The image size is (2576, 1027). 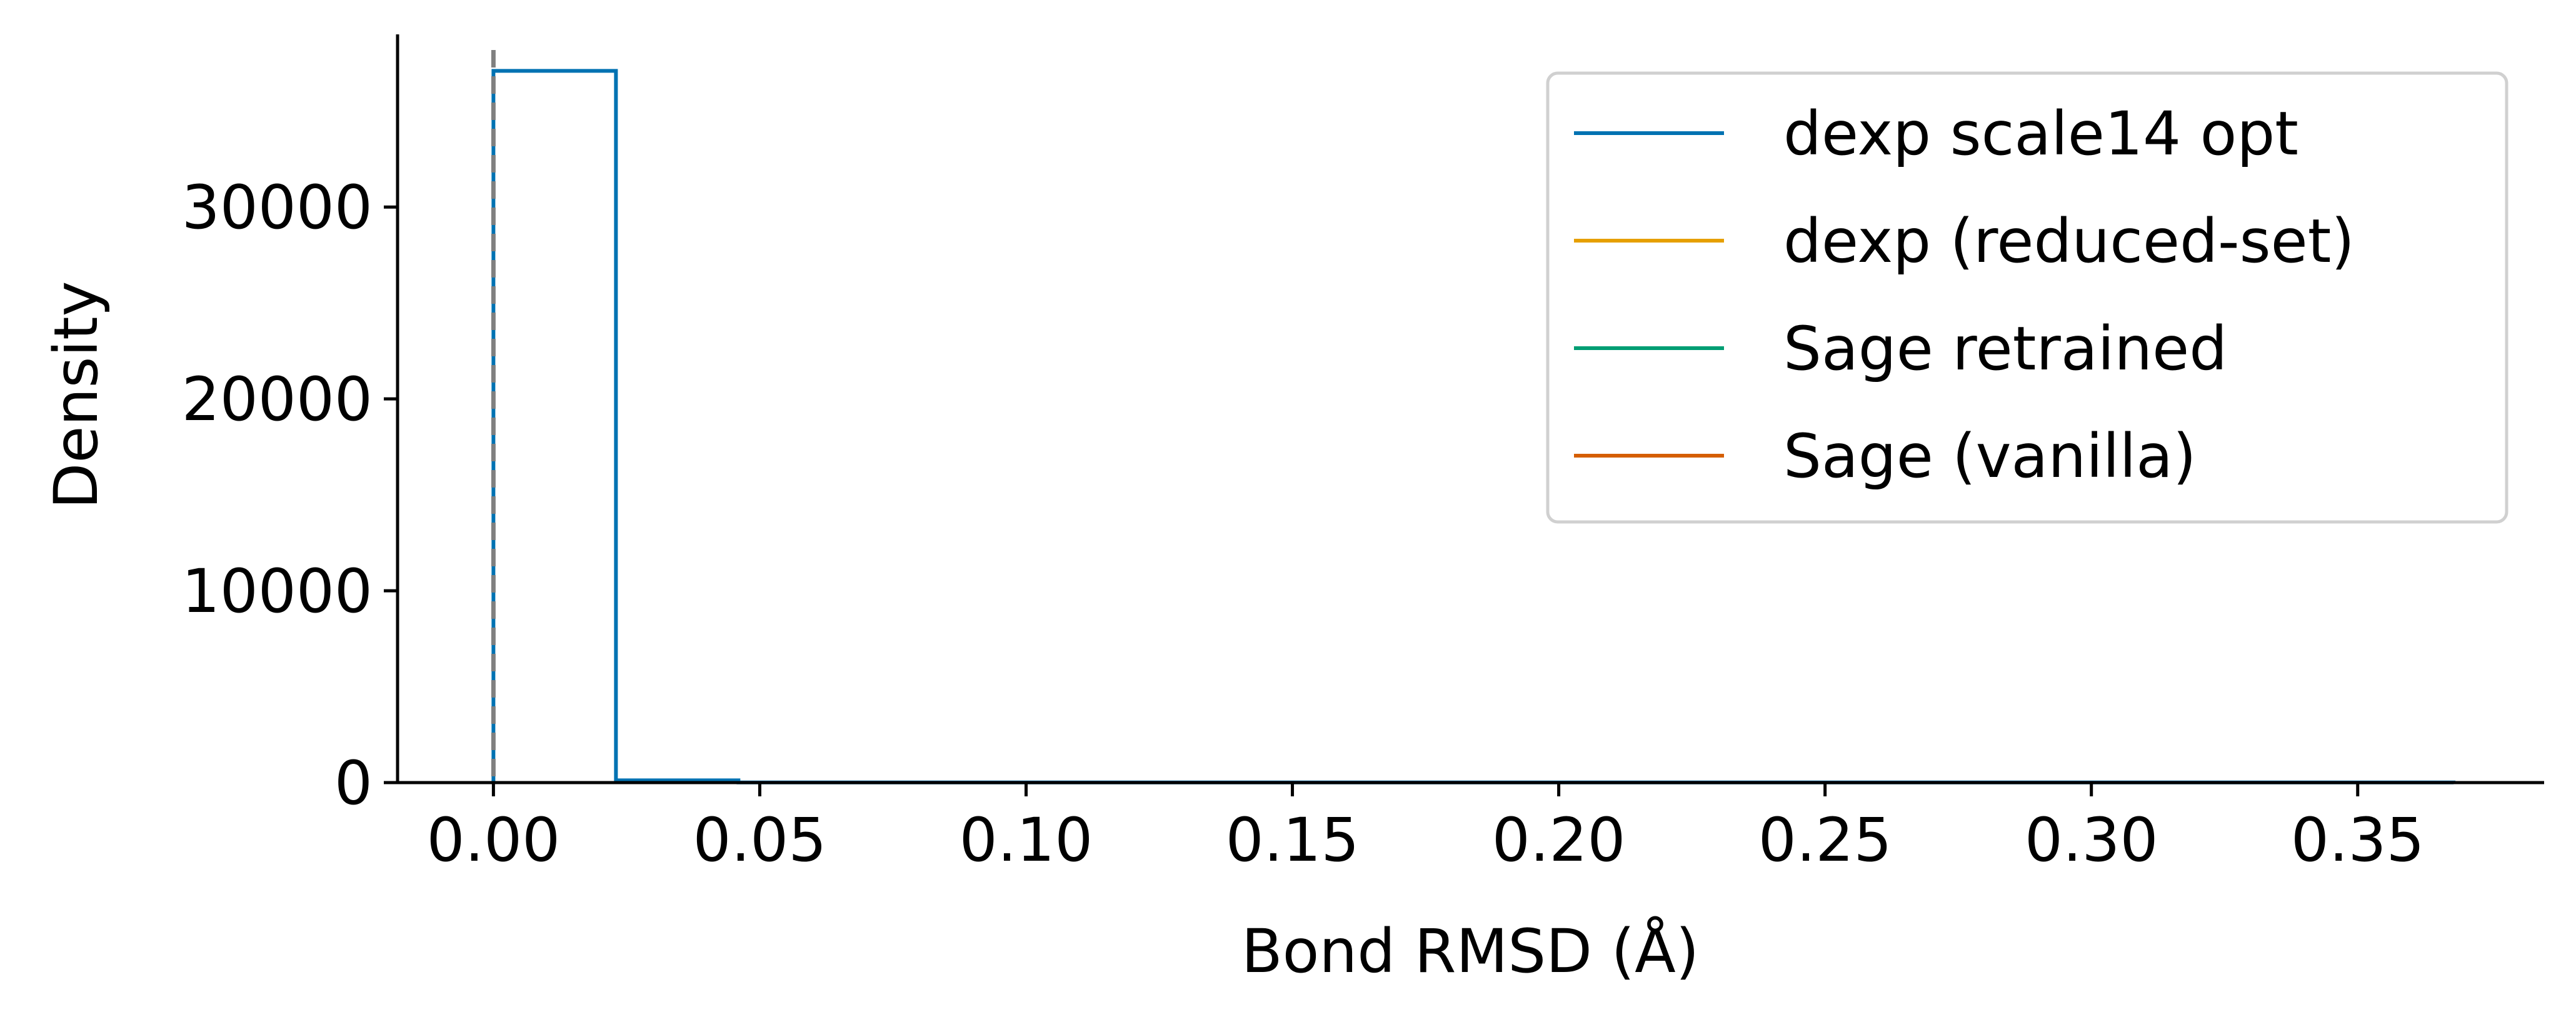 What do you see at coordinates (2040, 134) in the screenshot?
I see `legend-label-0: dexp scale14 opt` at bounding box center [2040, 134].